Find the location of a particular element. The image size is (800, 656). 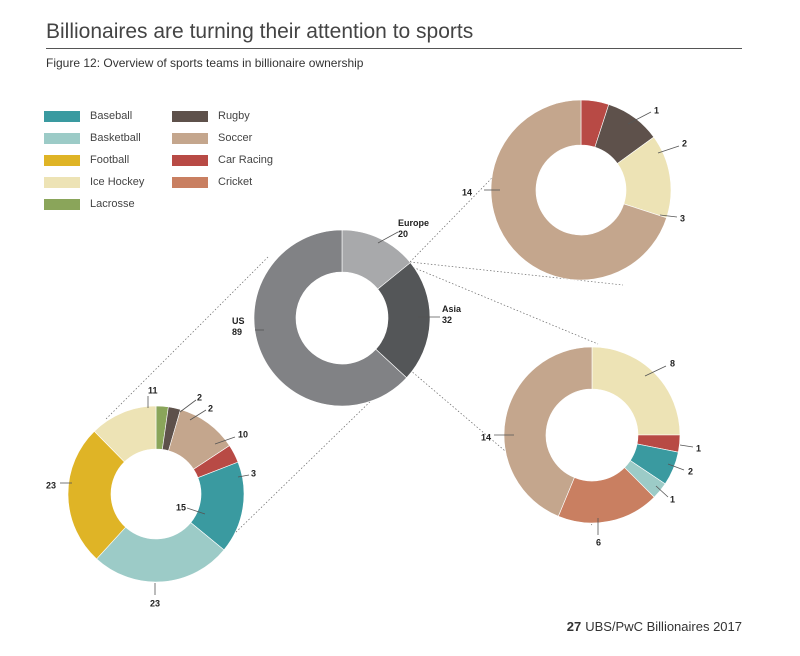

slice-value-label: 10 is located at coordinates (243, 434).